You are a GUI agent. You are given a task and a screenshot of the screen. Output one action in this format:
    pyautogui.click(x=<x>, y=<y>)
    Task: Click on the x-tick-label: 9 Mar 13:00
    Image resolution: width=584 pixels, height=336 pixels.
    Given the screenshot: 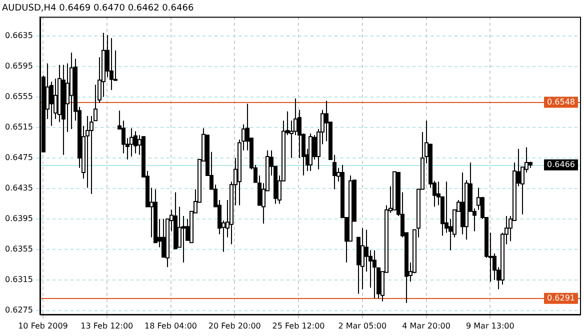 What is the action you would take?
    pyautogui.click(x=490, y=325)
    